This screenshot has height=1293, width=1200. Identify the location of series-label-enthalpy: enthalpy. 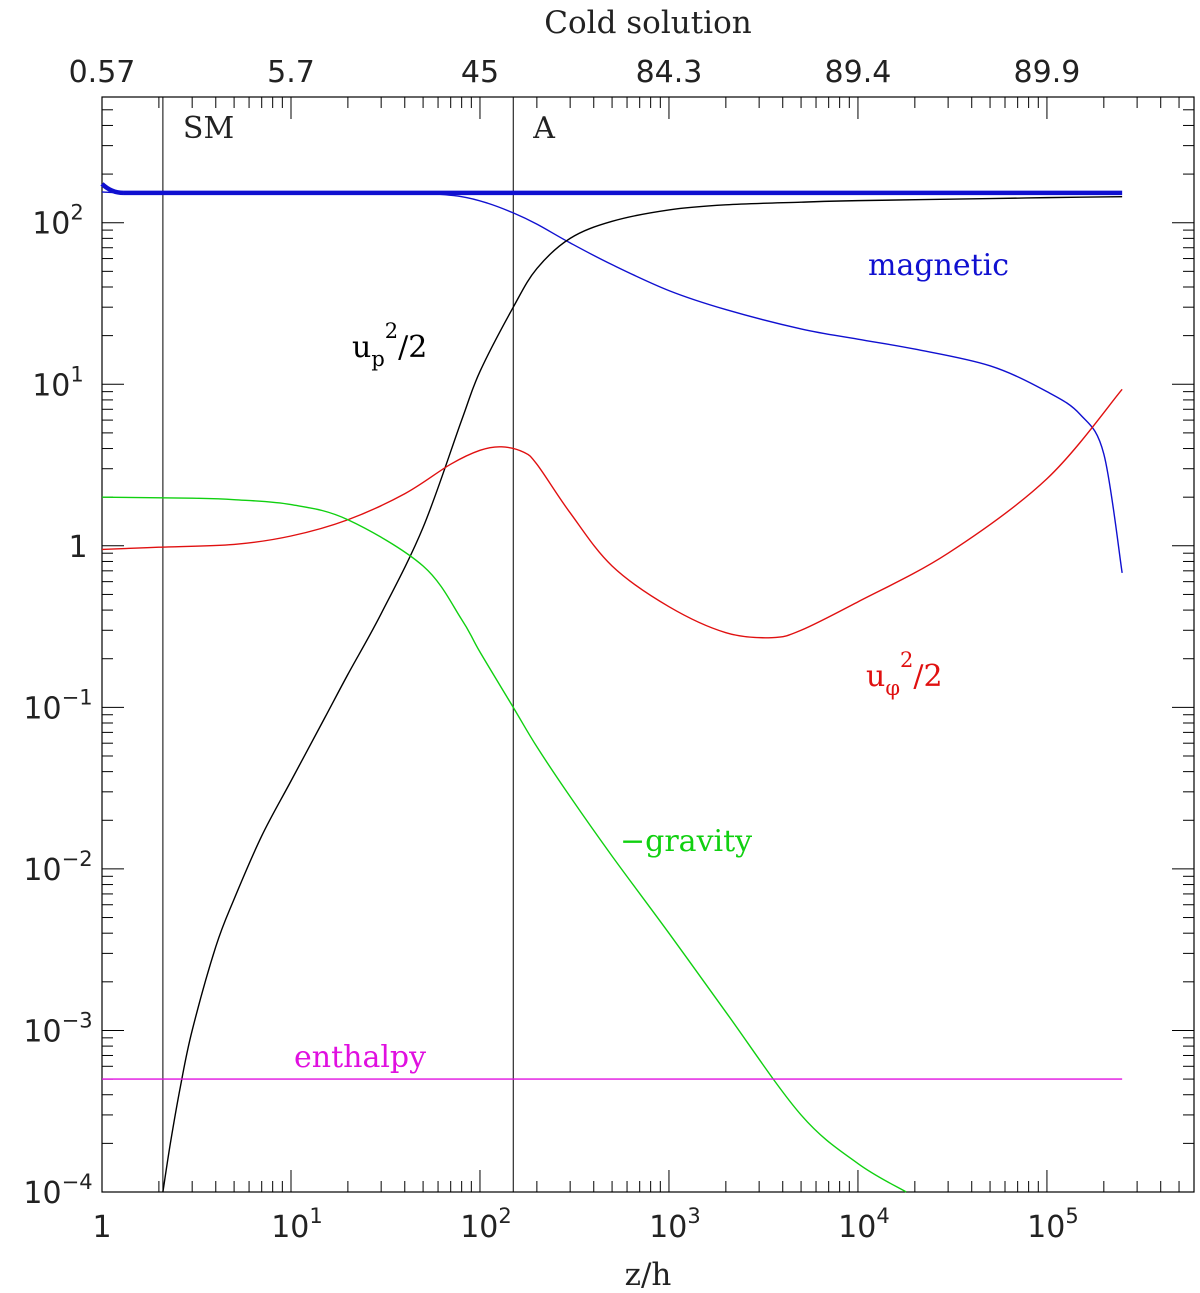
(360, 1057).